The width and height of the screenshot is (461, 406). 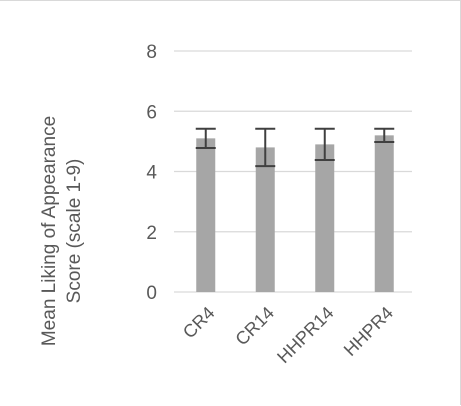 I want to click on y-axis-title-line-1: Mean Liking of Appearance, so click(x=49, y=231).